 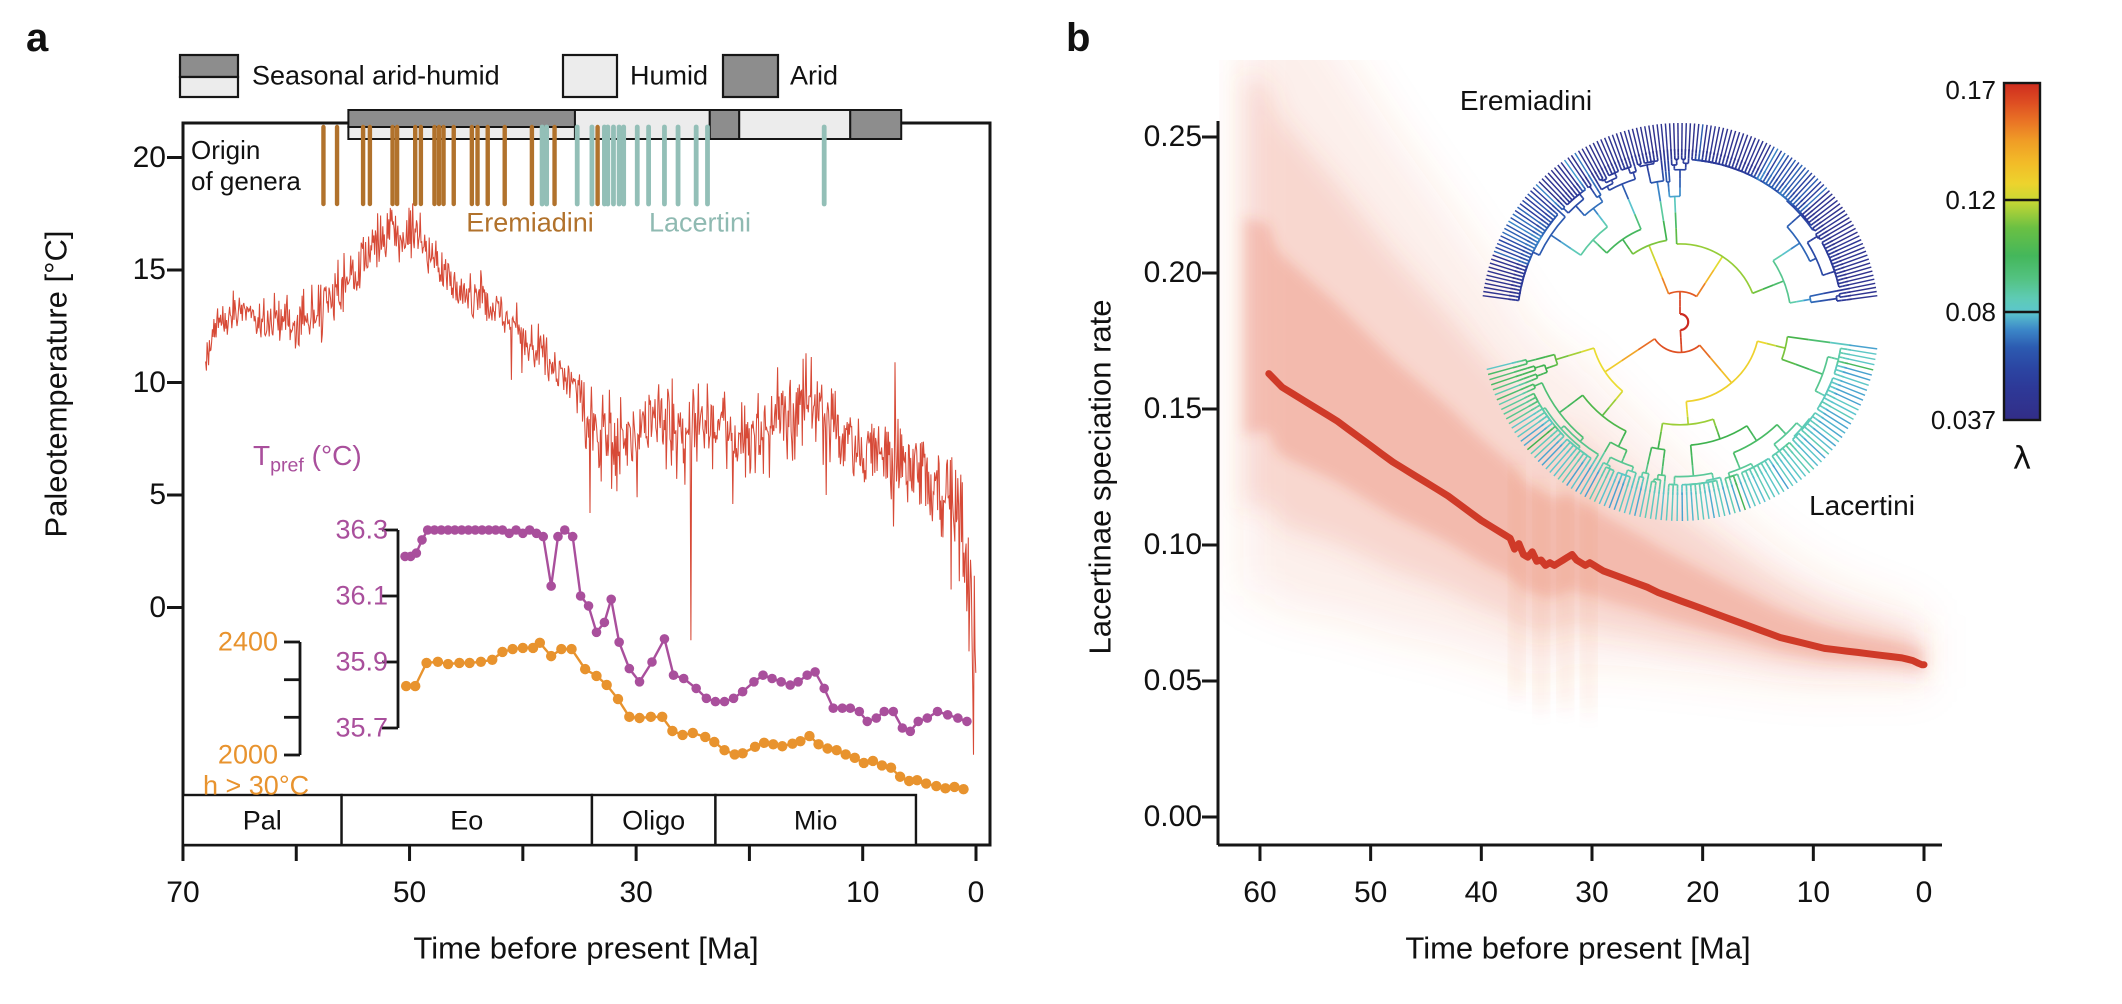 I want to click on h30-label: h > 30°C, so click(x=256, y=785).